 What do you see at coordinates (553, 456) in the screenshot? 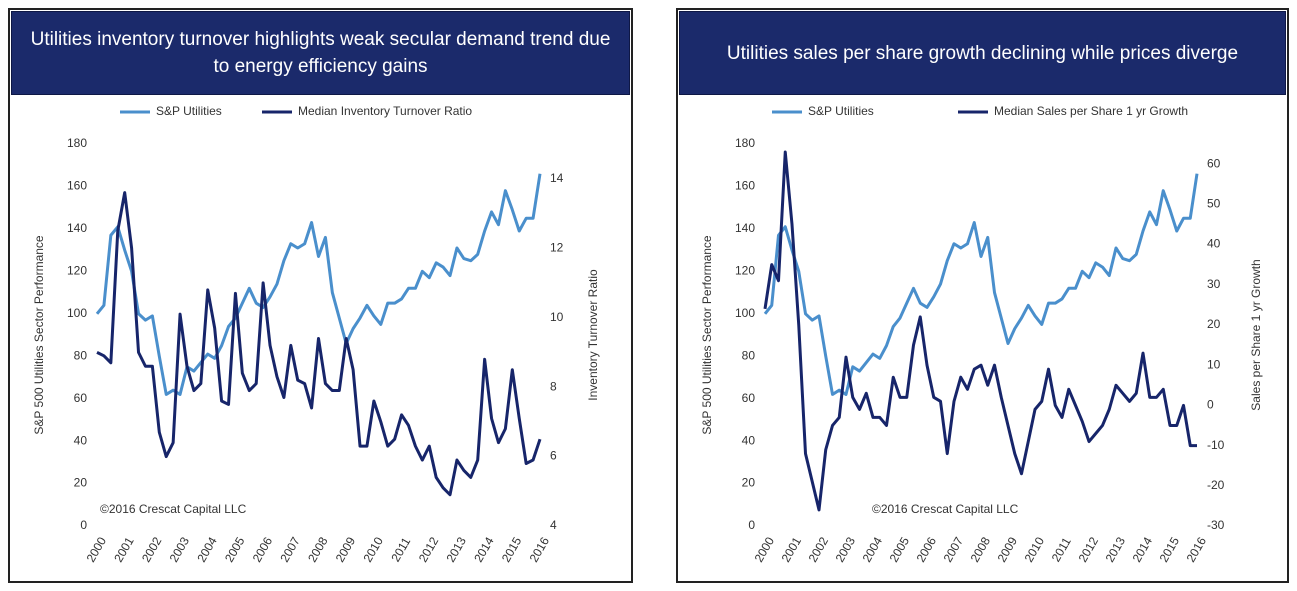
I see `y2-tick-label: 6` at bounding box center [553, 456].